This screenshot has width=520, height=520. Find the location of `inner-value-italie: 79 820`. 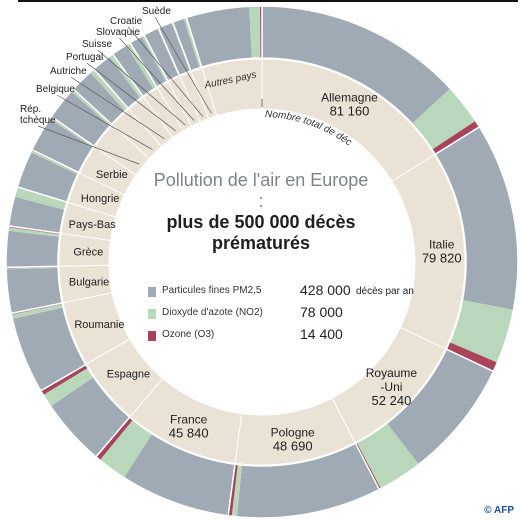

inner-value-italie: 79 820 is located at coordinates (442, 258).